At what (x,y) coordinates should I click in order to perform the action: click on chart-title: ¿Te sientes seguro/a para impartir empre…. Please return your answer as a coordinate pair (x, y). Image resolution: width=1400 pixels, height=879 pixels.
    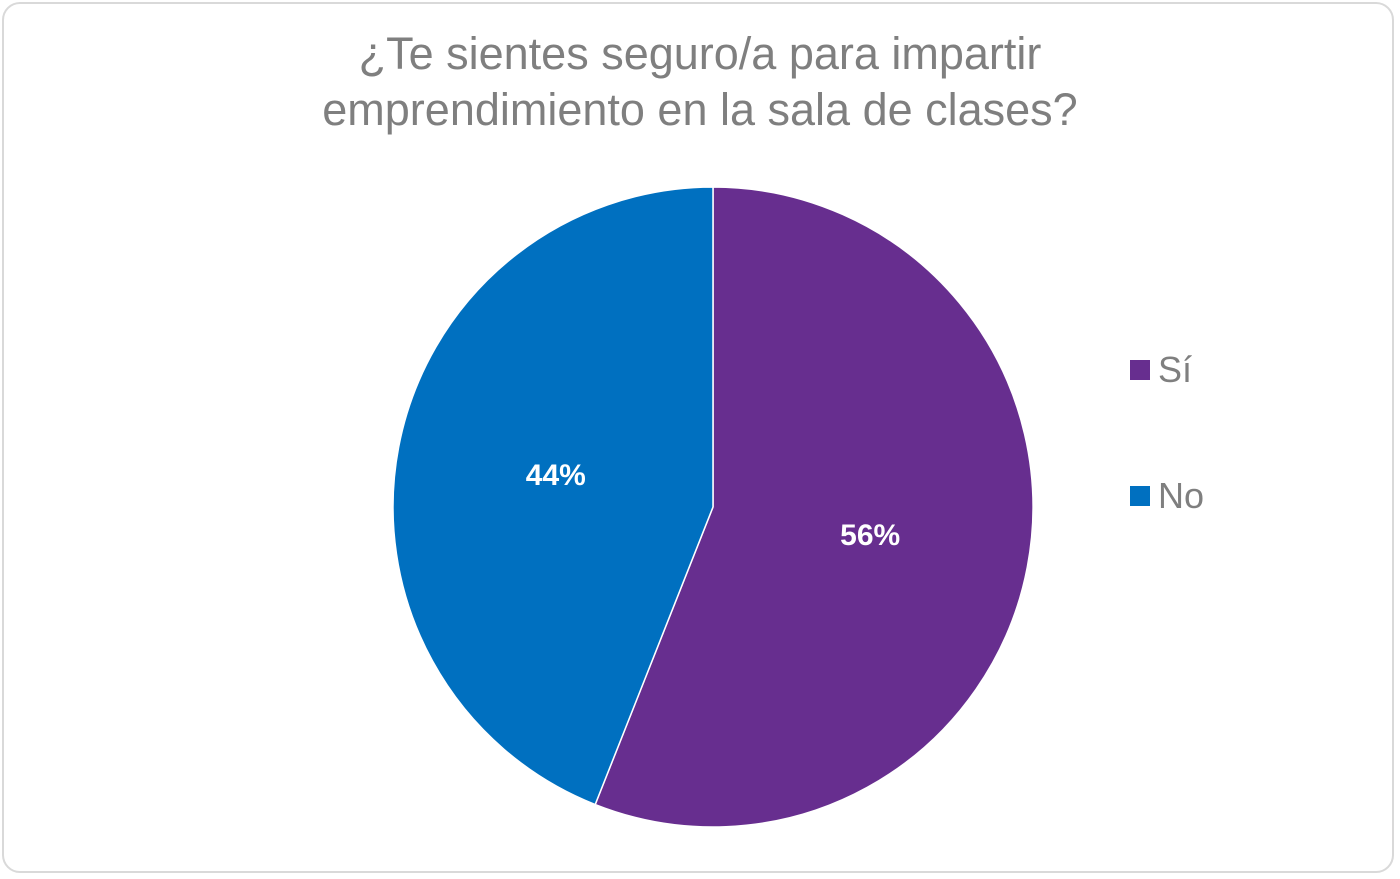
    Looking at the image, I should click on (700, 82).